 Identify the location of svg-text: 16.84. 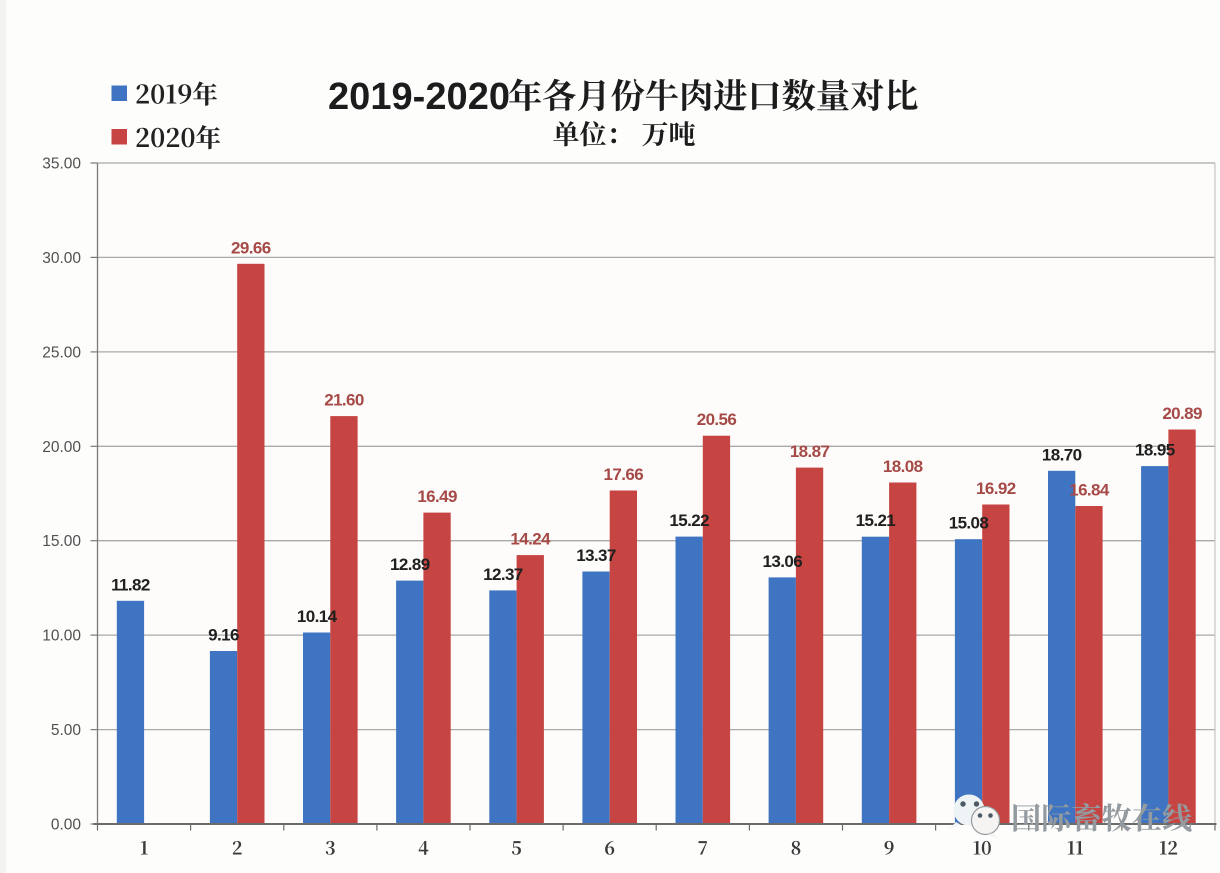
(1089, 490).